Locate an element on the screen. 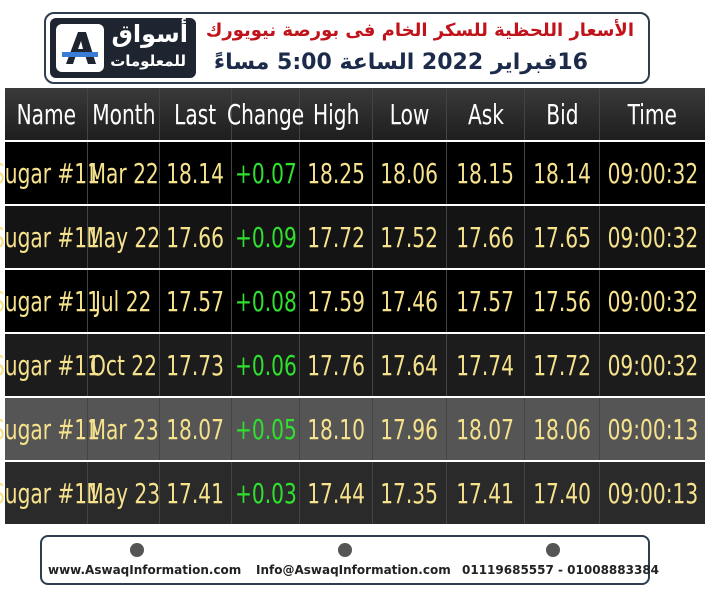 The width and height of the screenshot is (709, 591). column-header: High is located at coordinates (336, 114).